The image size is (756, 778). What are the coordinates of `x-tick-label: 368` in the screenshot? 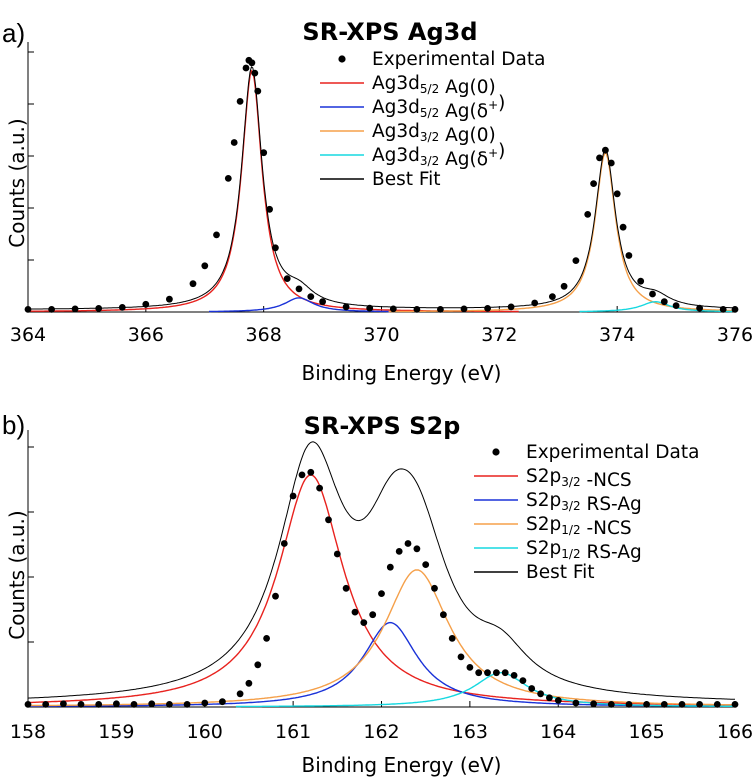 It's located at (264, 335).